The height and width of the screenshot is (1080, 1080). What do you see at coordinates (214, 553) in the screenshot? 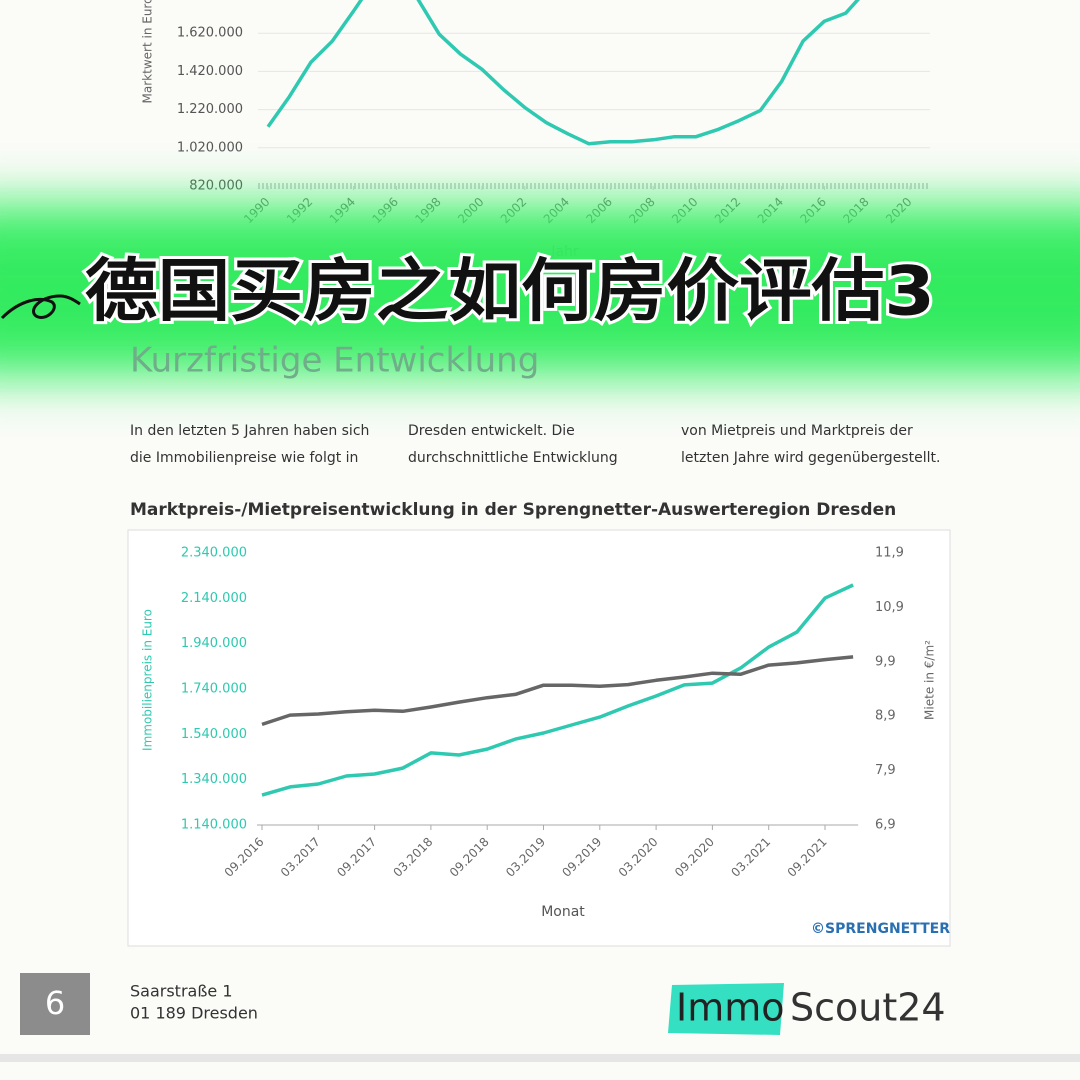
I see `y-tick-label: 2.340.000` at bounding box center [214, 553].